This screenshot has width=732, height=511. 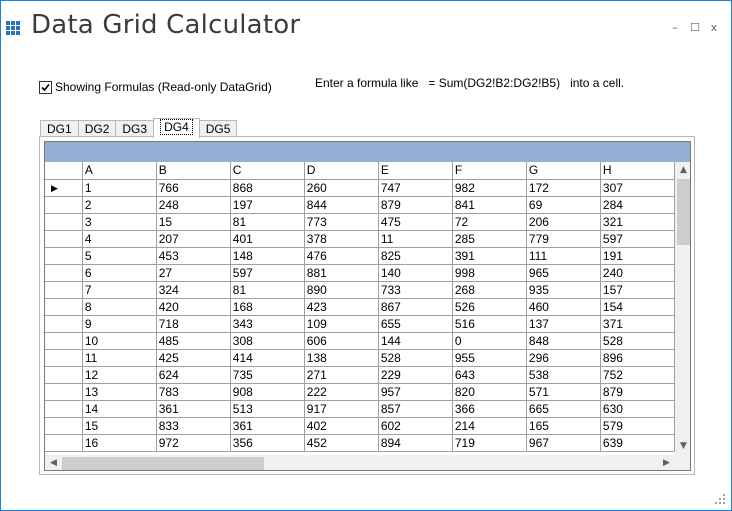 I want to click on grid-cell: 138, so click(x=341, y=358).